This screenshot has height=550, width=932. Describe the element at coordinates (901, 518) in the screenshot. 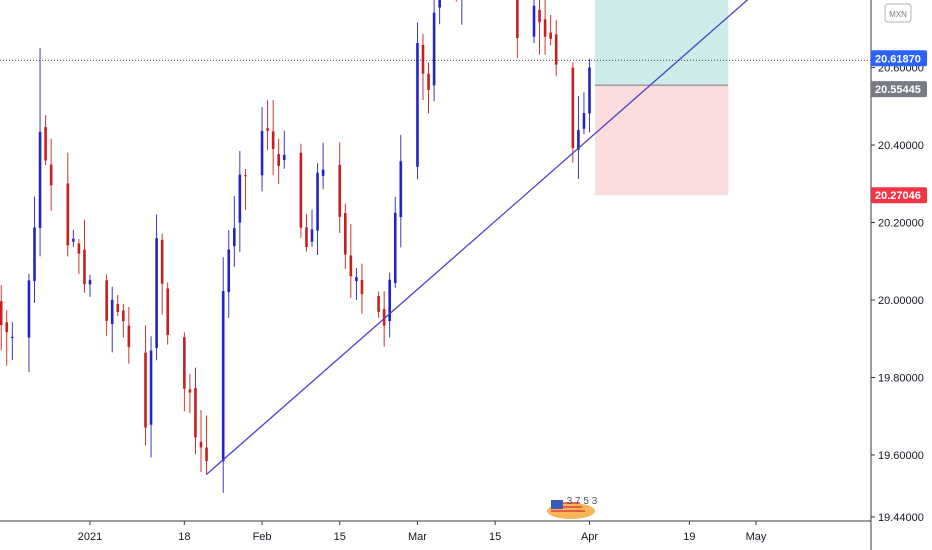

I see `y-tick-label: 19.44000` at that location.